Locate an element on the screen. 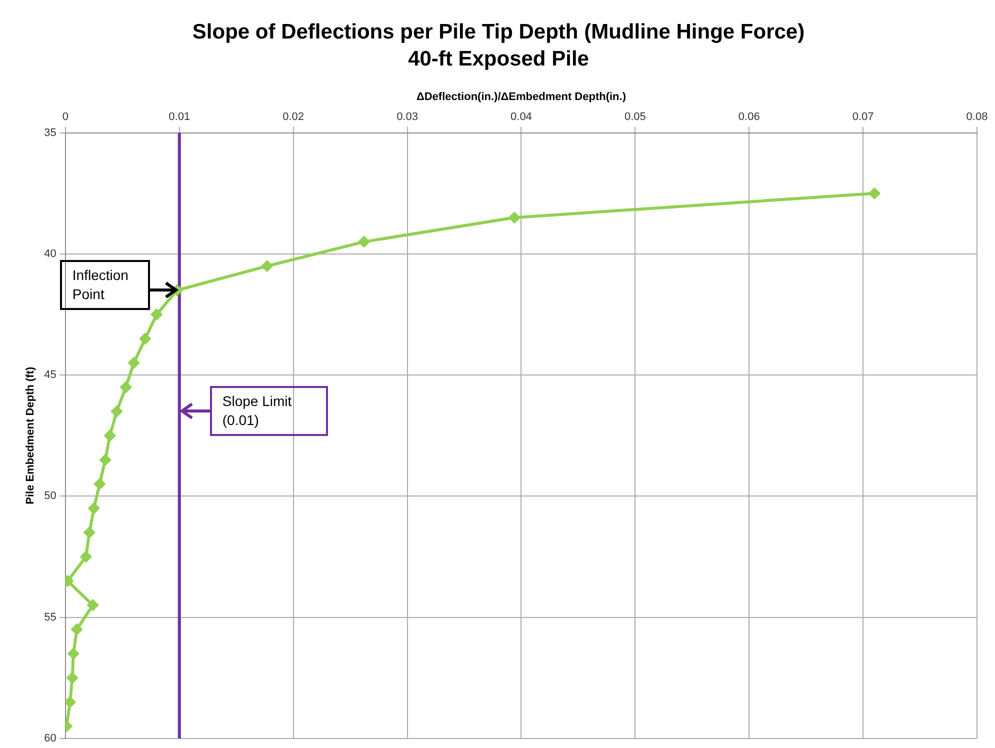 The image size is (995, 748). x-tick-label: 0.02 is located at coordinates (293, 117).